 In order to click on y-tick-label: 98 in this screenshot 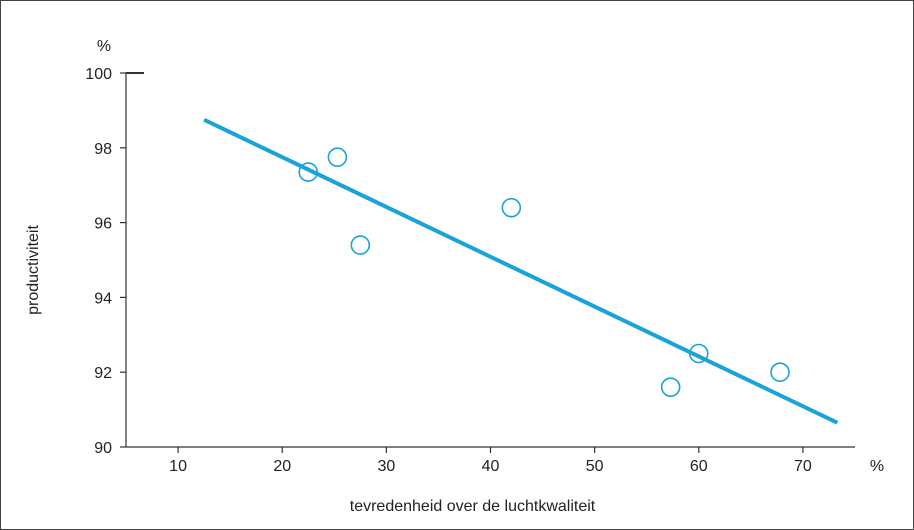, I will do `click(103, 149)`.